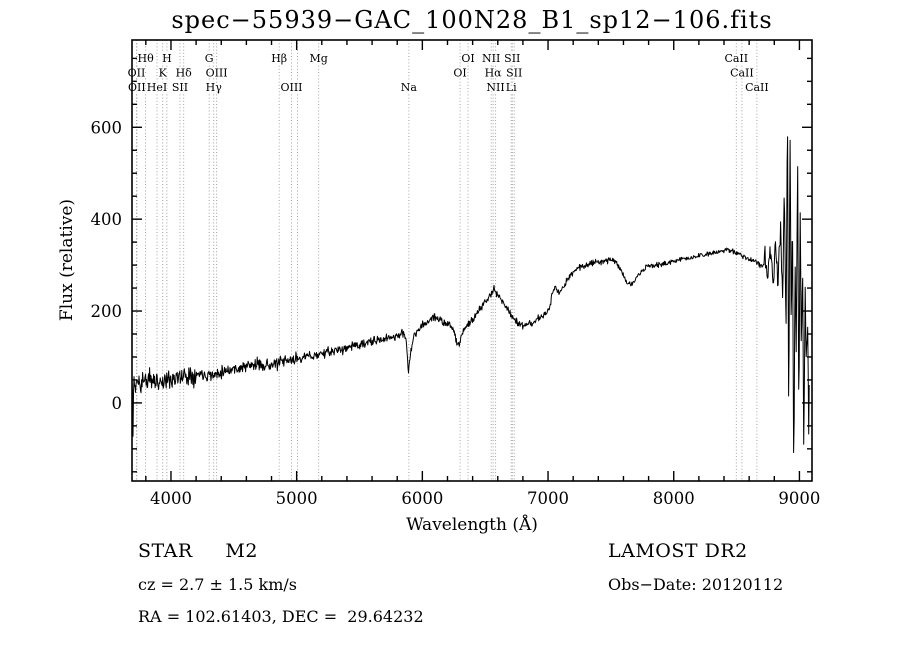 Image resolution: width=900 pixels, height=650 pixels. What do you see at coordinates (494, 73) in the screenshot?
I see `spectral-line-label: Hα` at bounding box center [494, 73].